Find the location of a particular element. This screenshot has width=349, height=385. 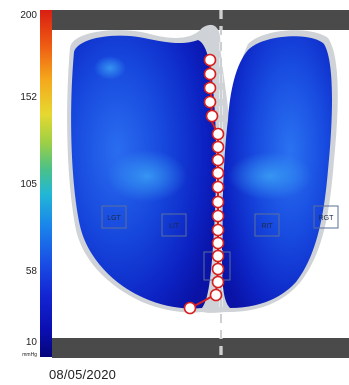

bottom-sensor-band is located at coordinates (200, 348).